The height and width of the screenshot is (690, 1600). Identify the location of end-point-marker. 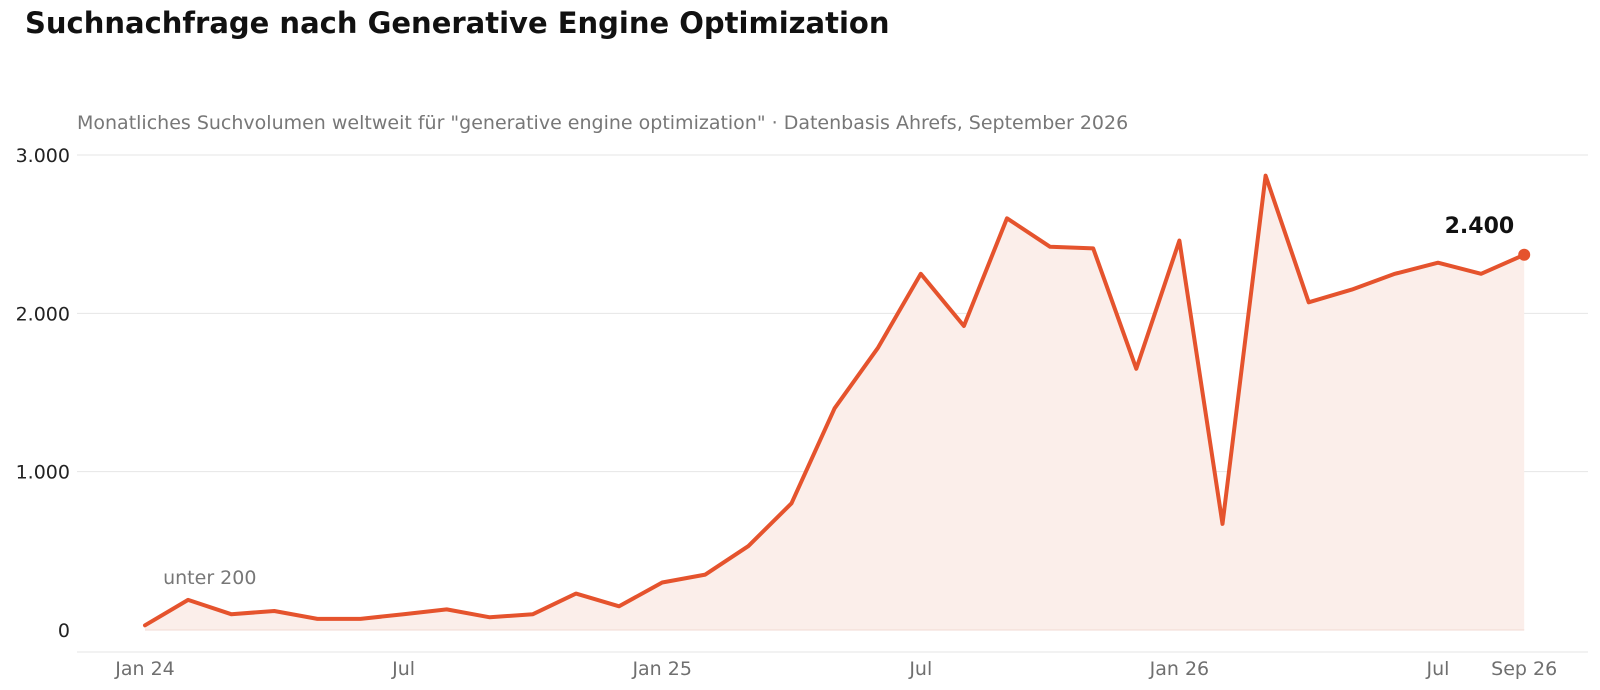
(1524, 254).